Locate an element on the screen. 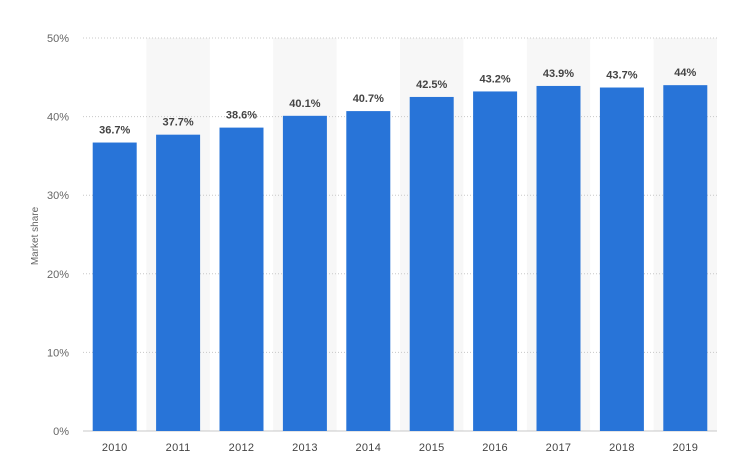 The width and height of the screenshot is (729, 466). y-tick-label: 50% is located at coordinates (58, 39).